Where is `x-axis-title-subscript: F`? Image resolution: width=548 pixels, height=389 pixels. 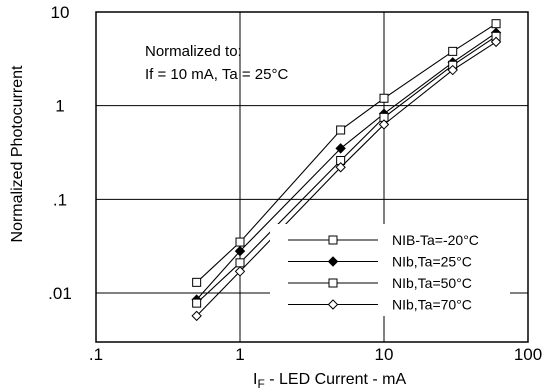
x-axis-title-subscript: F is located at coordinates (260, 383).